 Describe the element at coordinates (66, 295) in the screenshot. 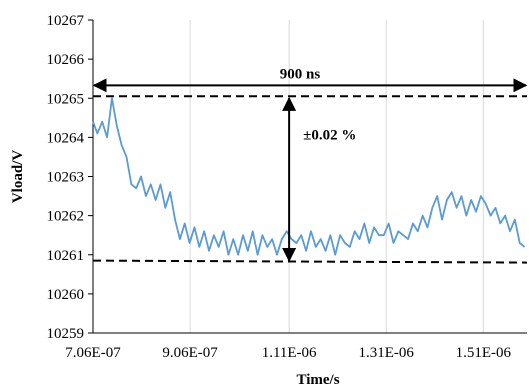

I see `y-tick-label: 10260` at that location.